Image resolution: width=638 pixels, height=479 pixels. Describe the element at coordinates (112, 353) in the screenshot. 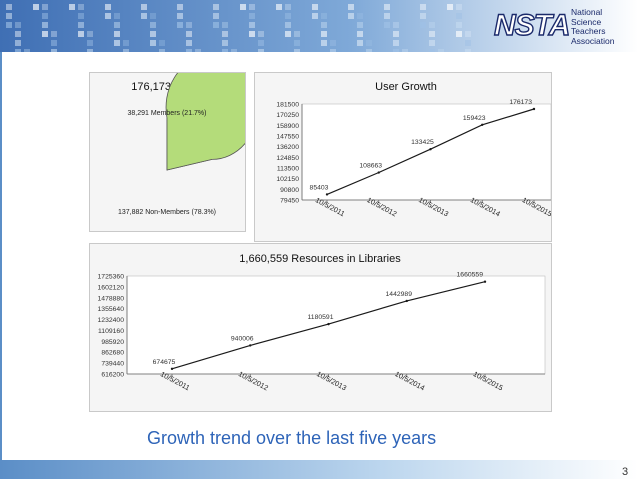

I see `y-tick-label: 862680` at that location.